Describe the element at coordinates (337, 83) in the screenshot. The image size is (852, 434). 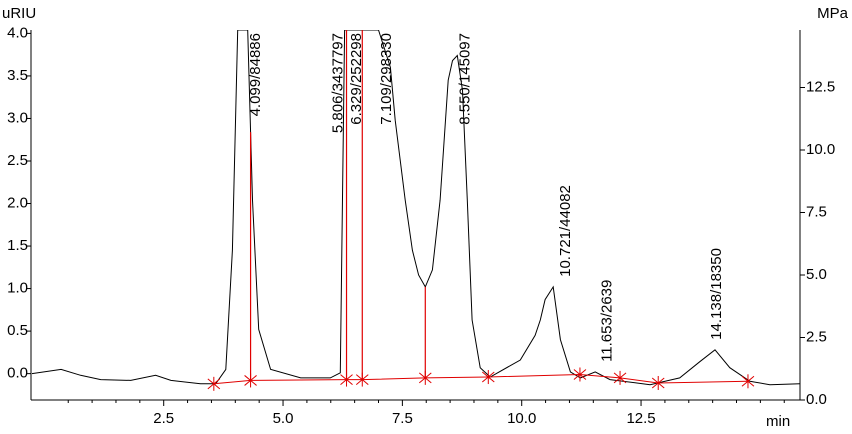
I see `peak-label: 5.806/3437797` at that location.